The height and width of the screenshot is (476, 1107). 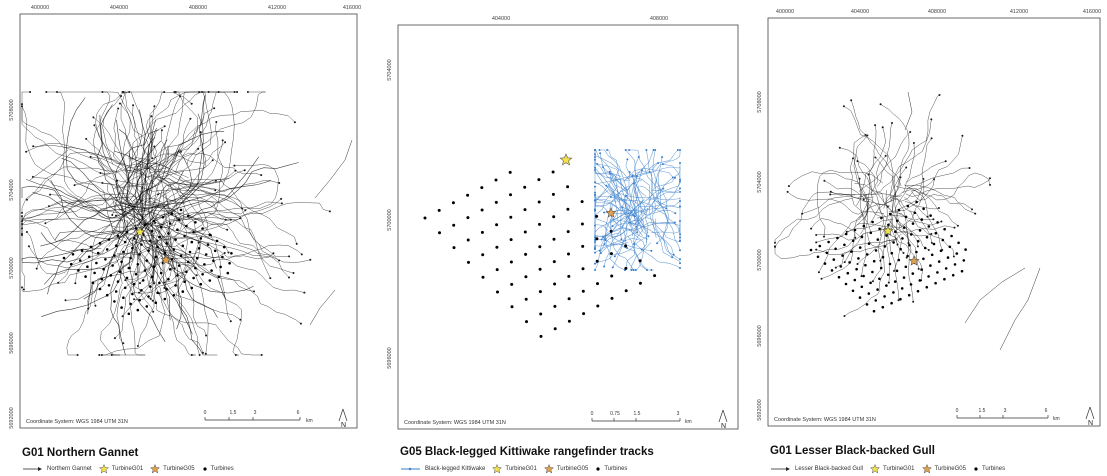 I want to click on tick-label: 412000, so click(x=277, y=8).